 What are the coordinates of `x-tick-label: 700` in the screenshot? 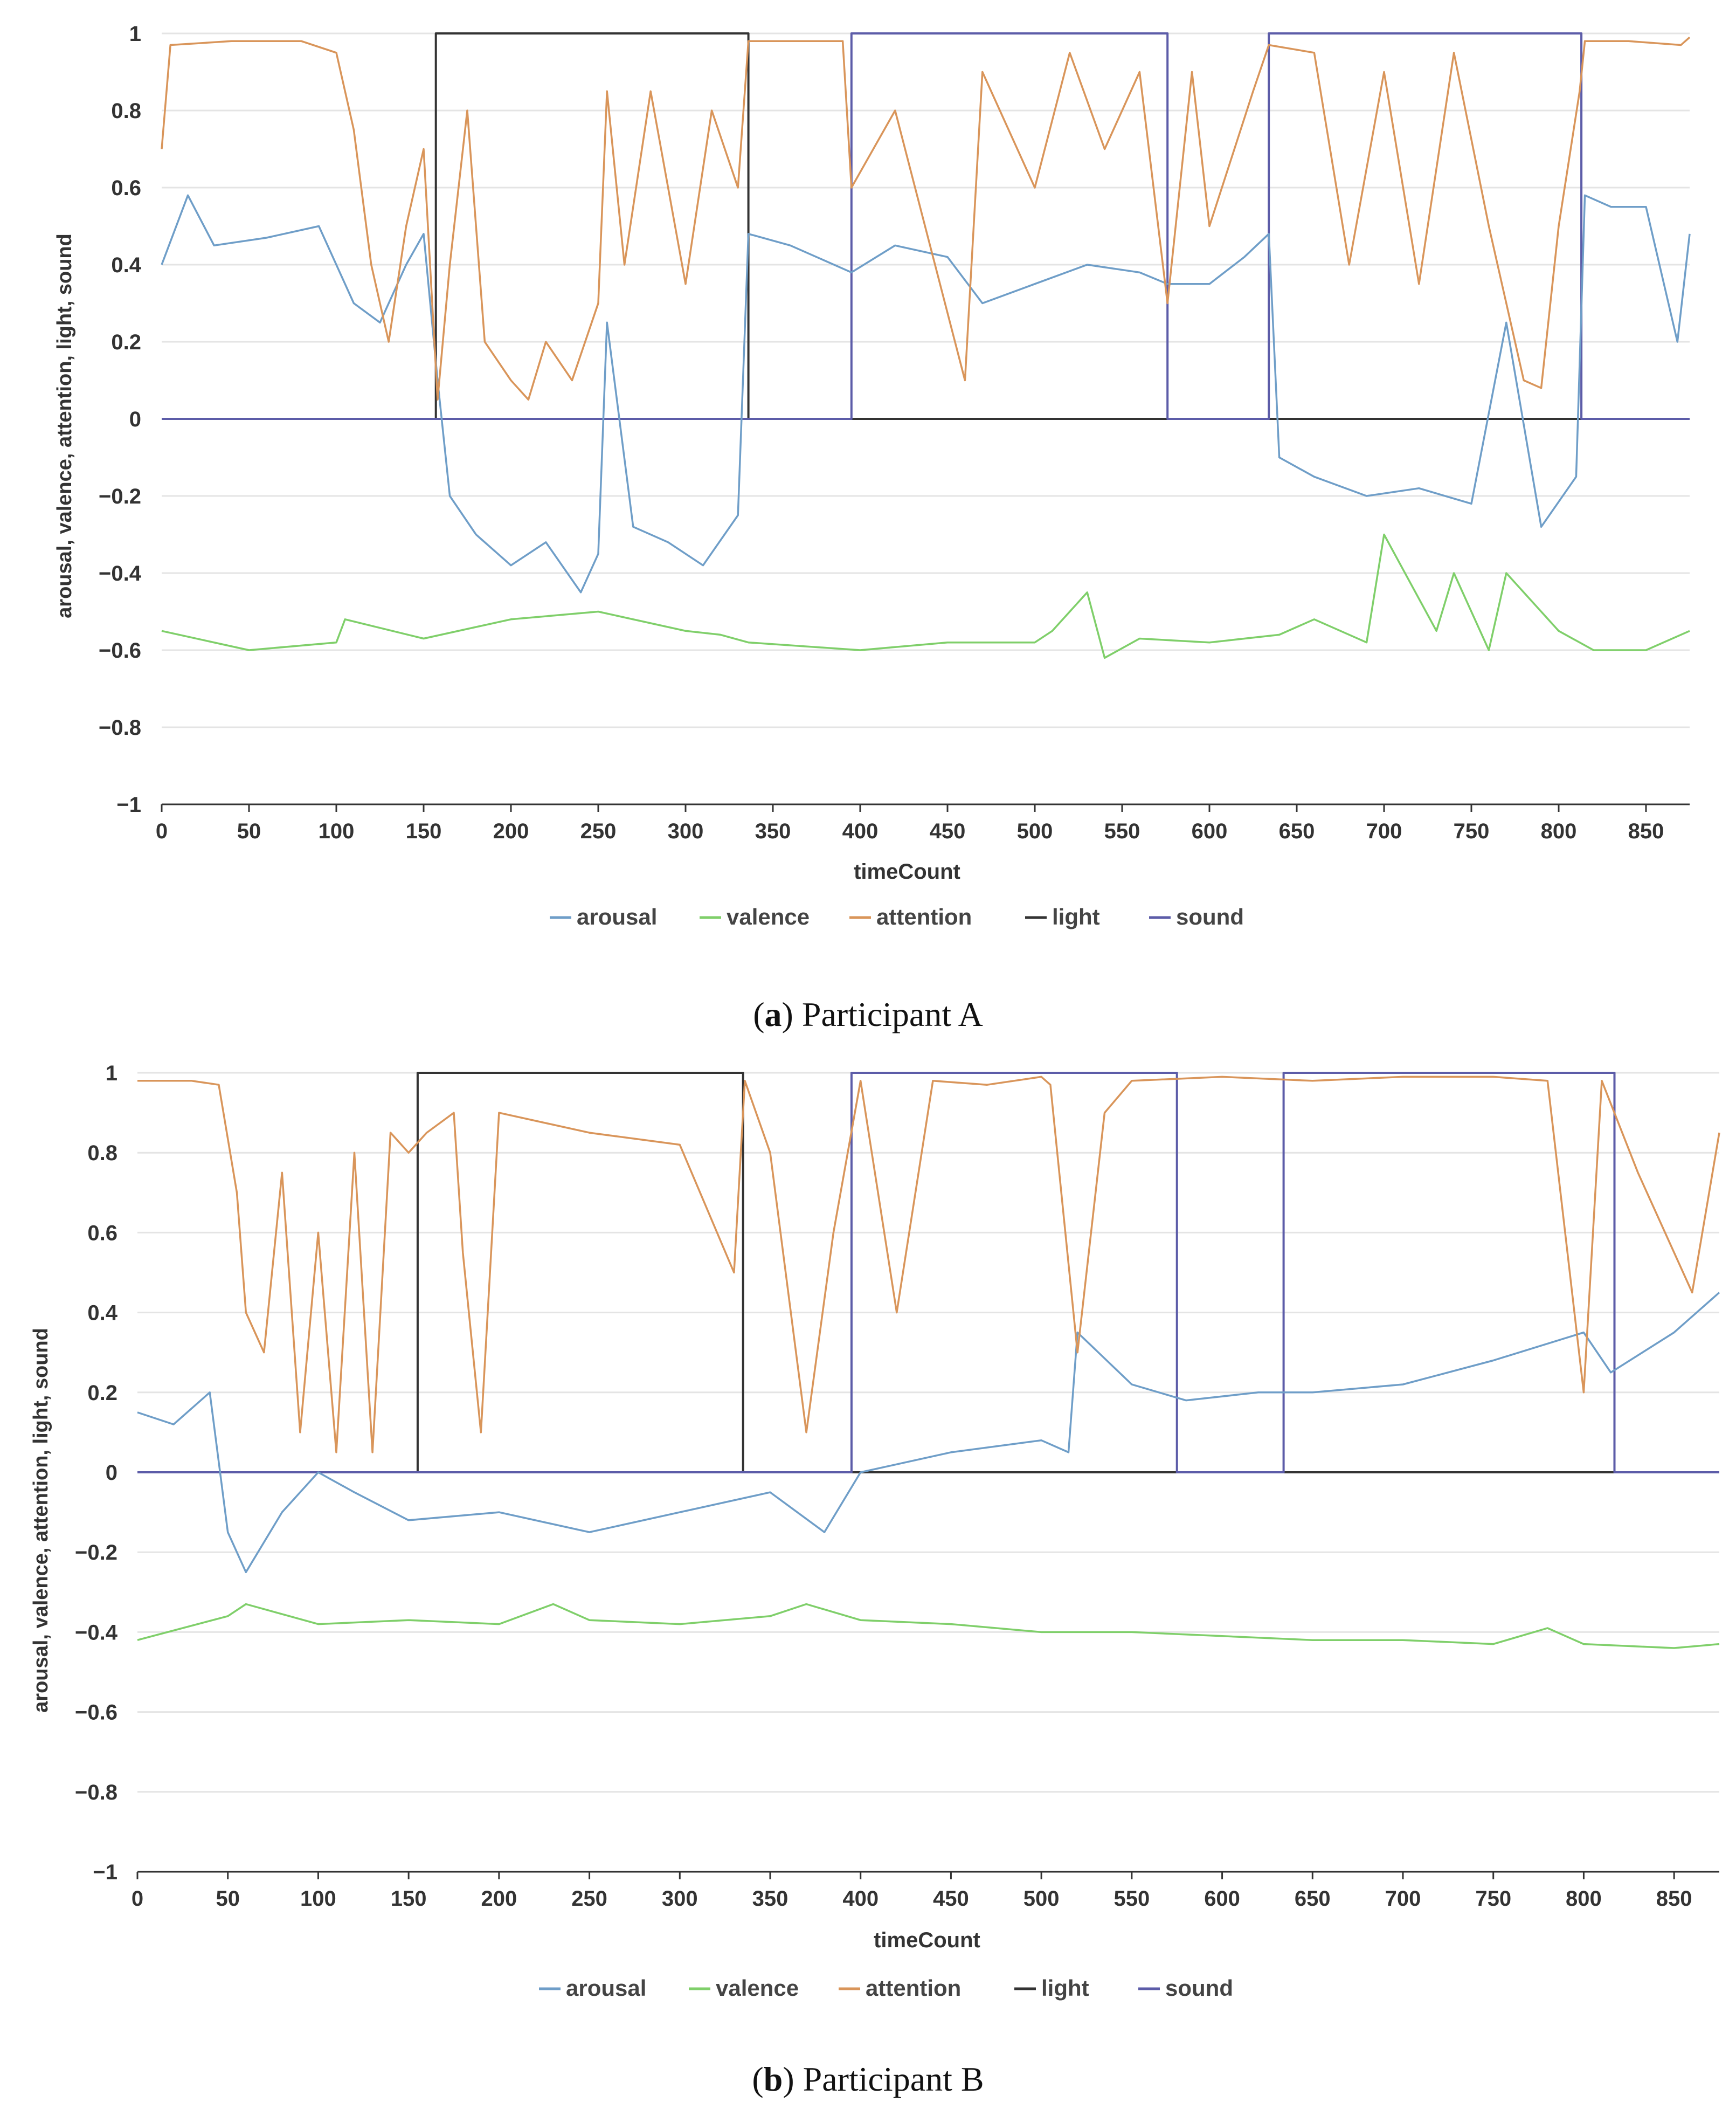 It's located at (1384, 831).